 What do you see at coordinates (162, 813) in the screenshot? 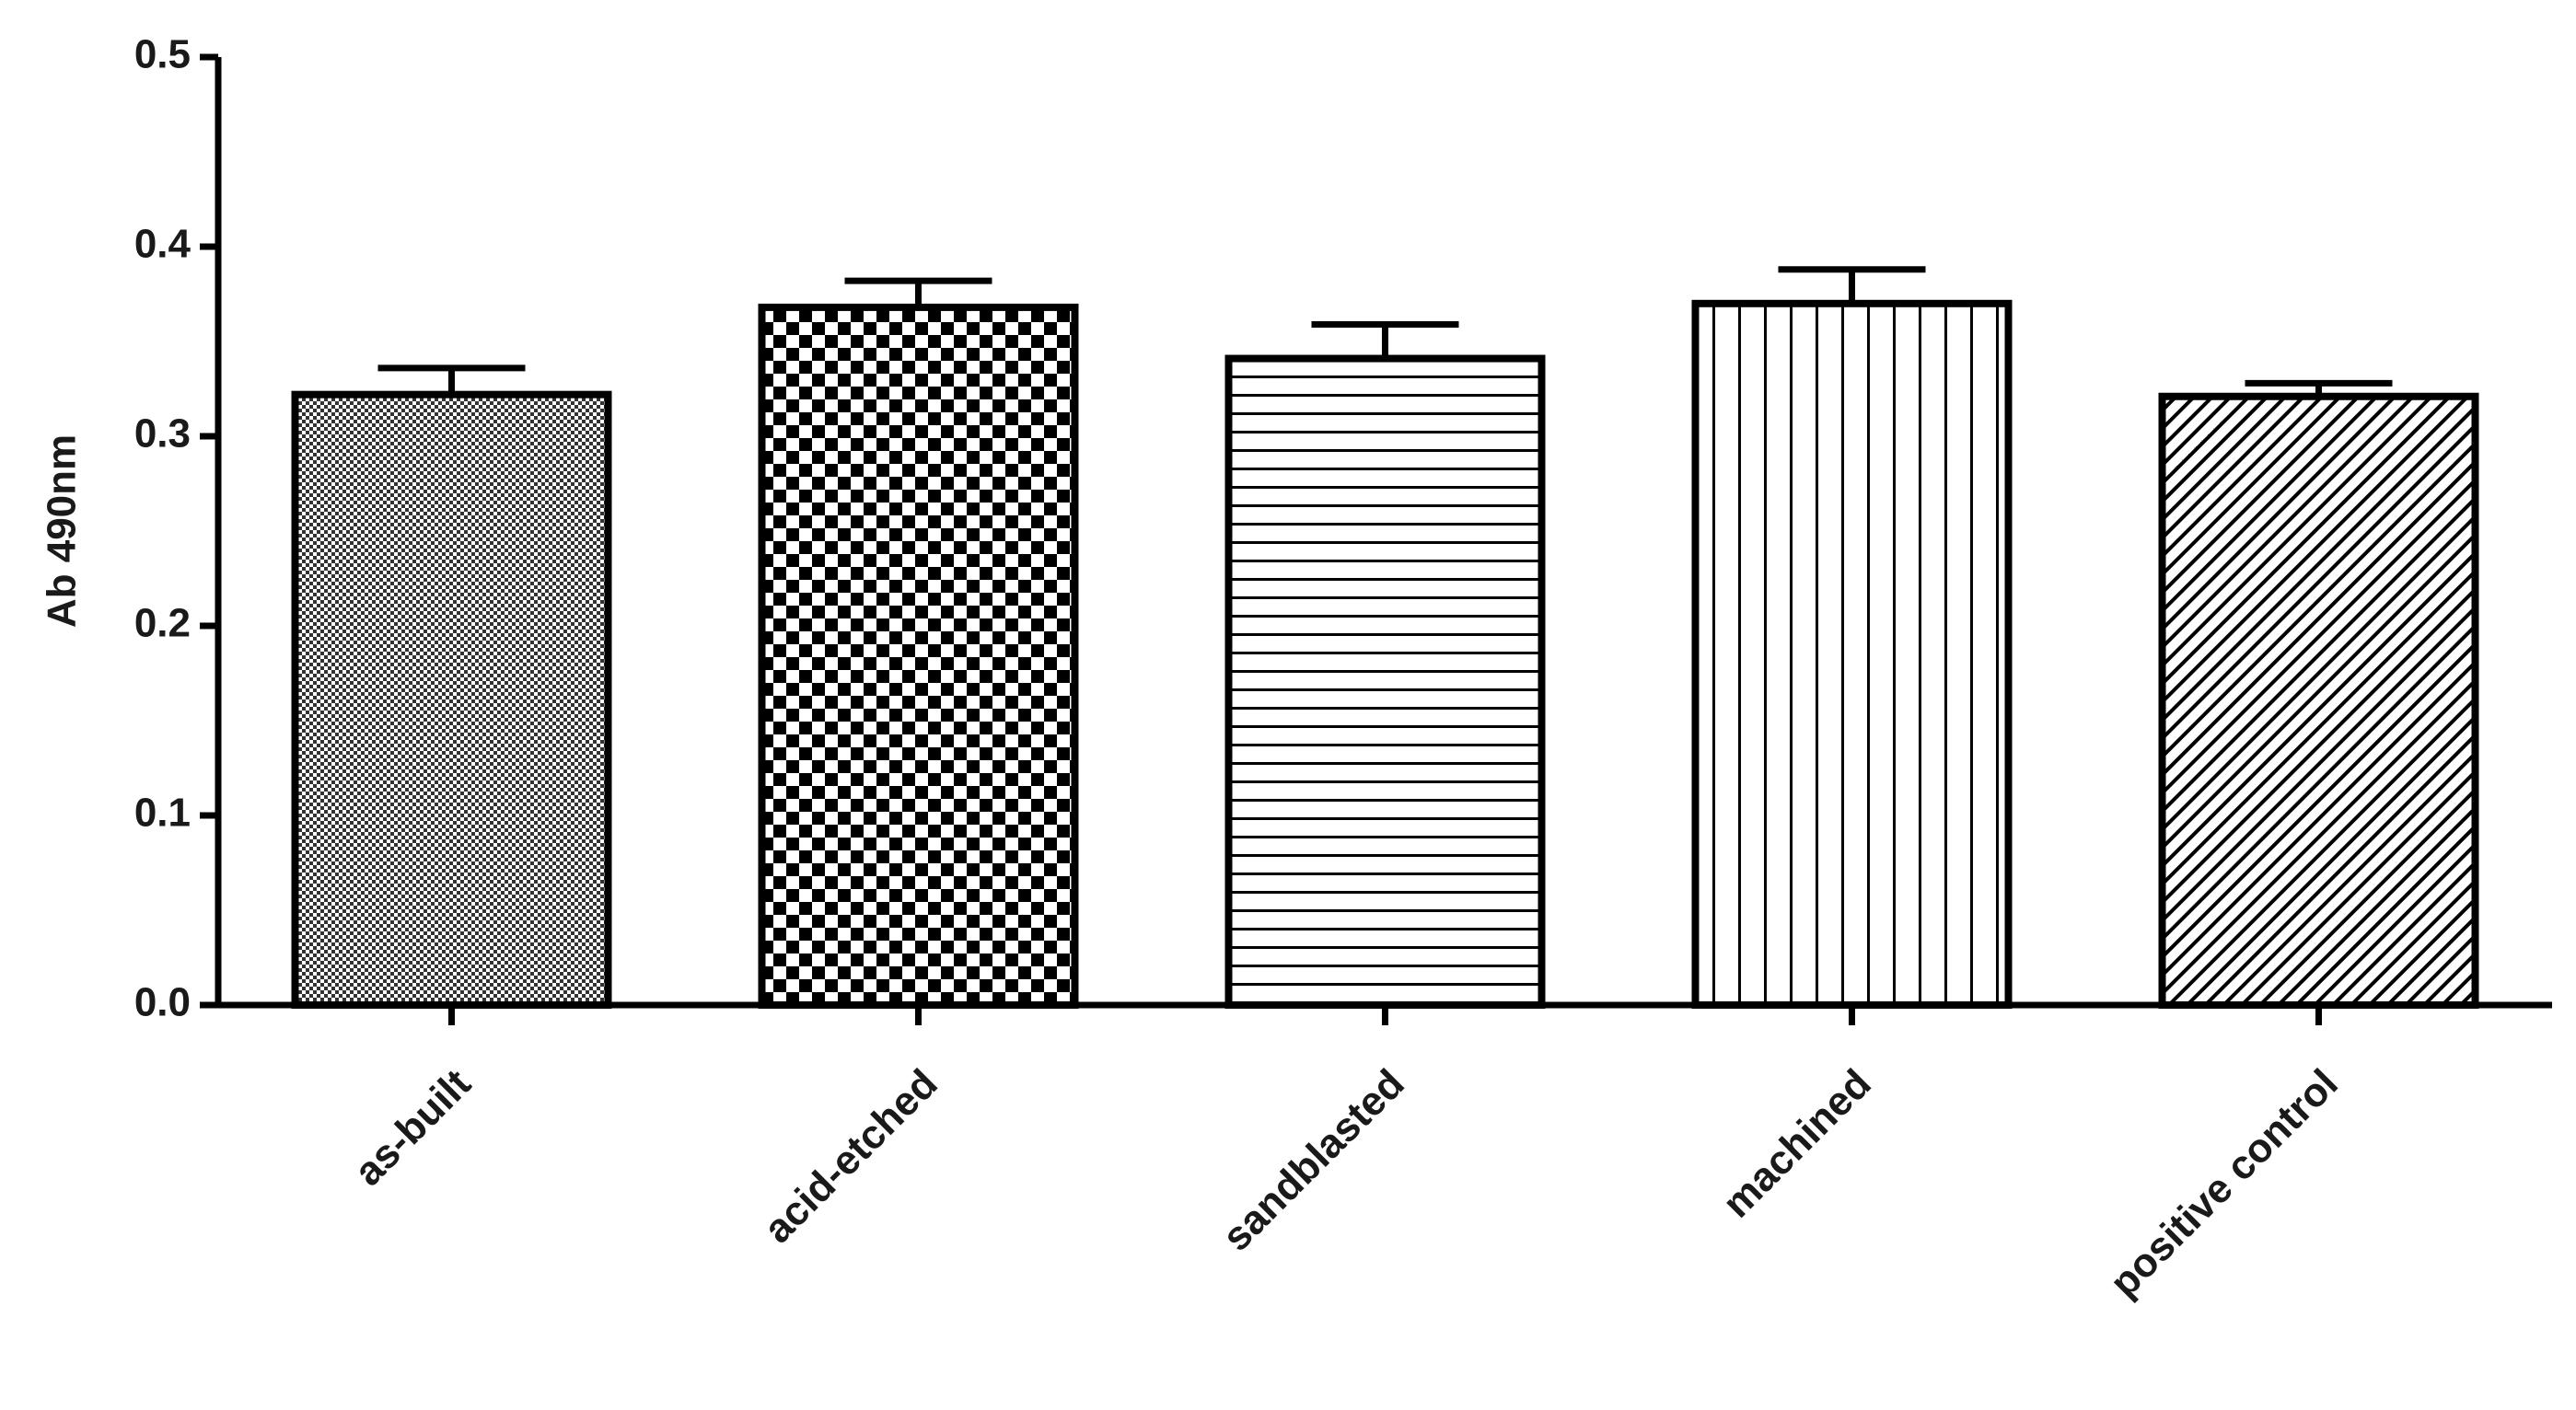
I see `y-tick-label: 0.1` at bounding box center [162, 813].